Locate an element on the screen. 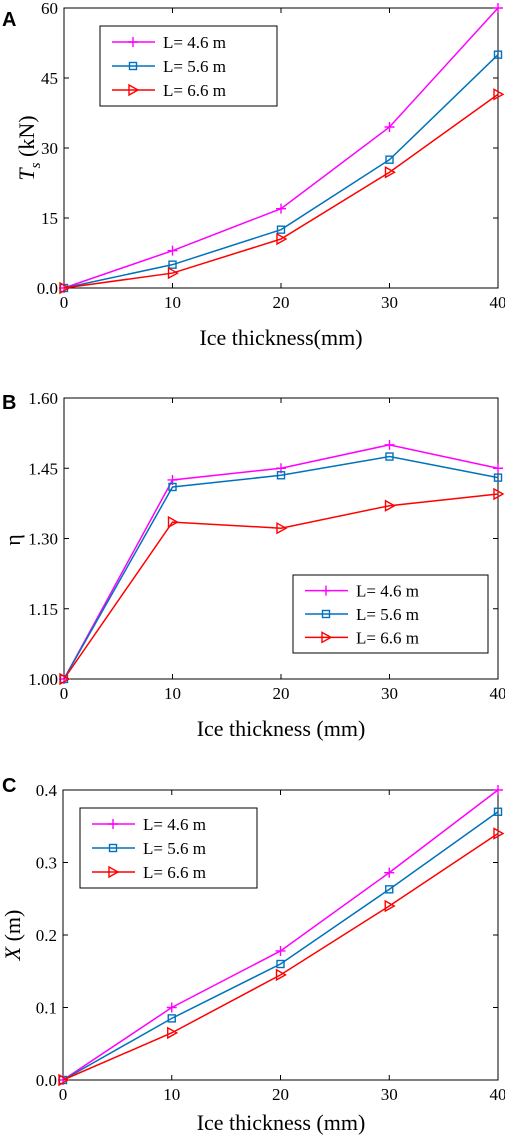  x-tick-label: 40 is located at coordinates (497, 1094).